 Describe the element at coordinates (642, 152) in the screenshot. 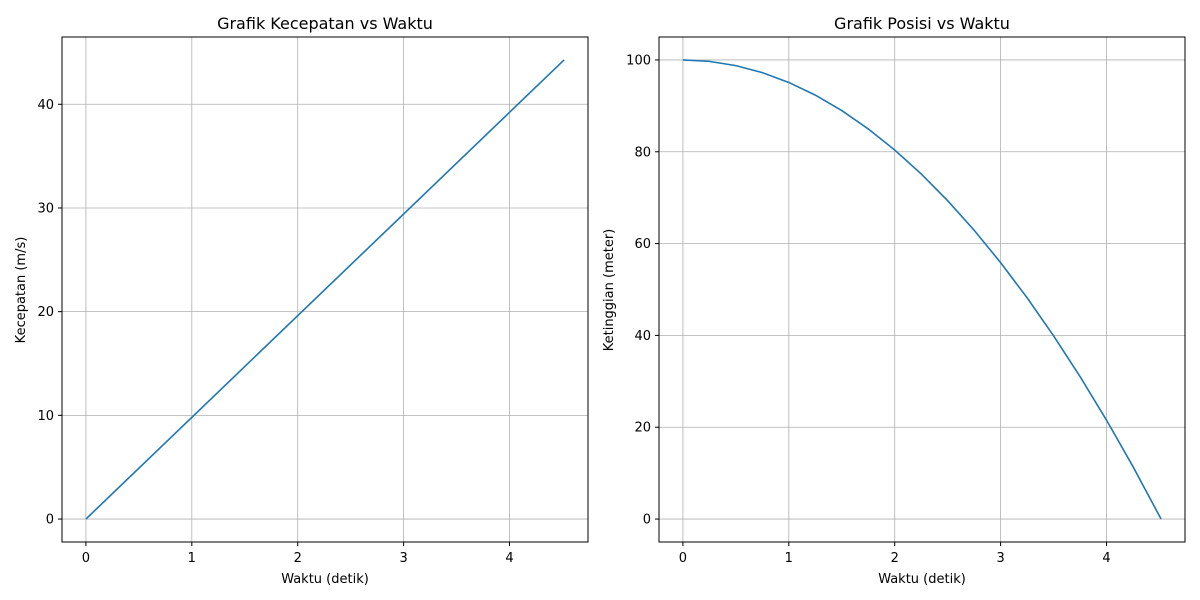

I see `y-tick-label: 80` at that location.